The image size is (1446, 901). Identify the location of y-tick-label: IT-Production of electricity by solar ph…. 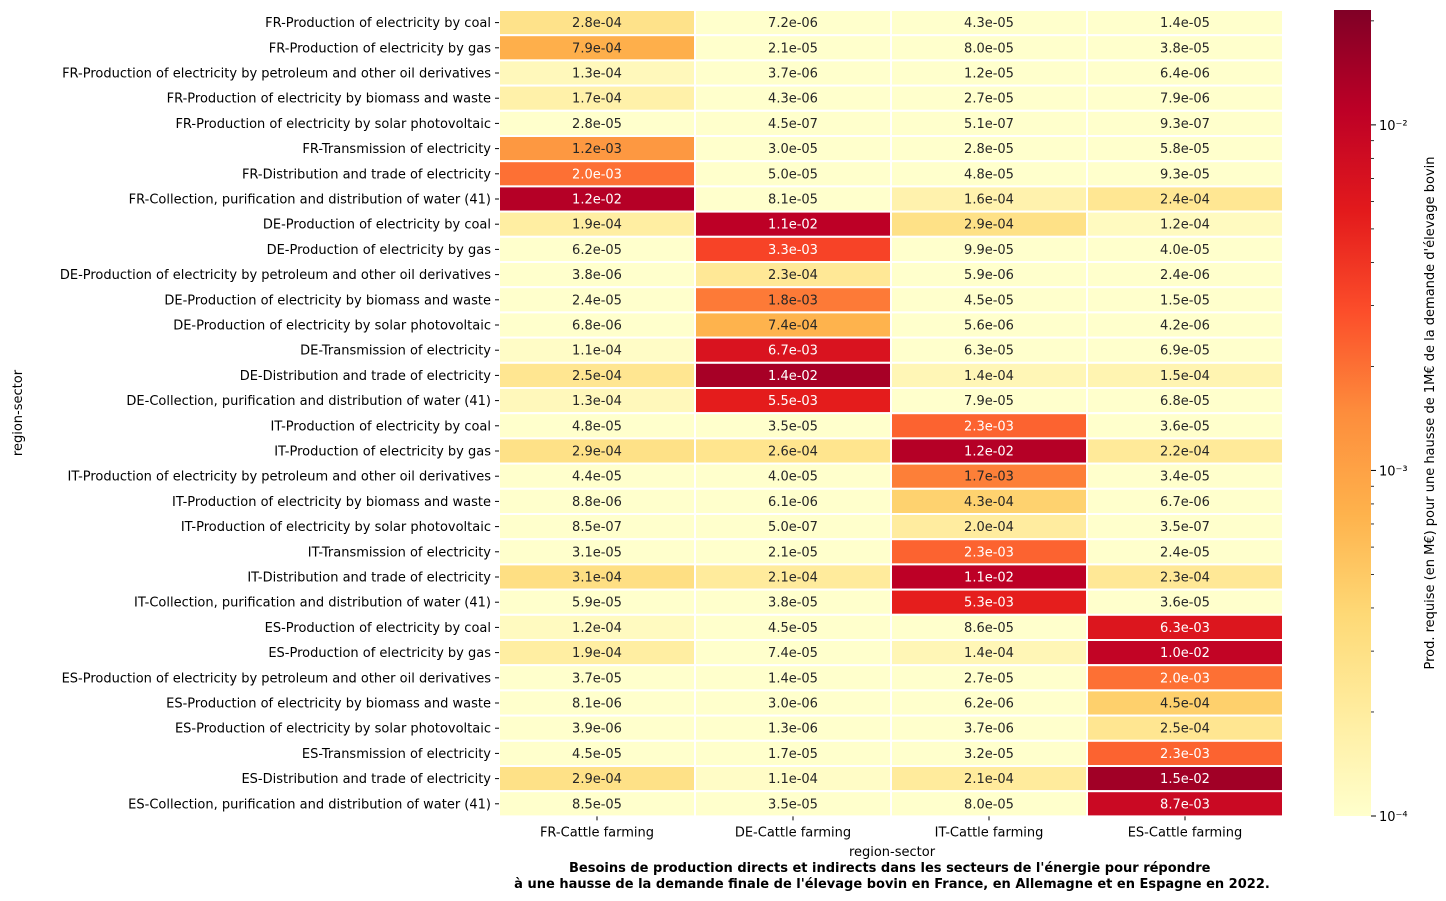
(336, 527).